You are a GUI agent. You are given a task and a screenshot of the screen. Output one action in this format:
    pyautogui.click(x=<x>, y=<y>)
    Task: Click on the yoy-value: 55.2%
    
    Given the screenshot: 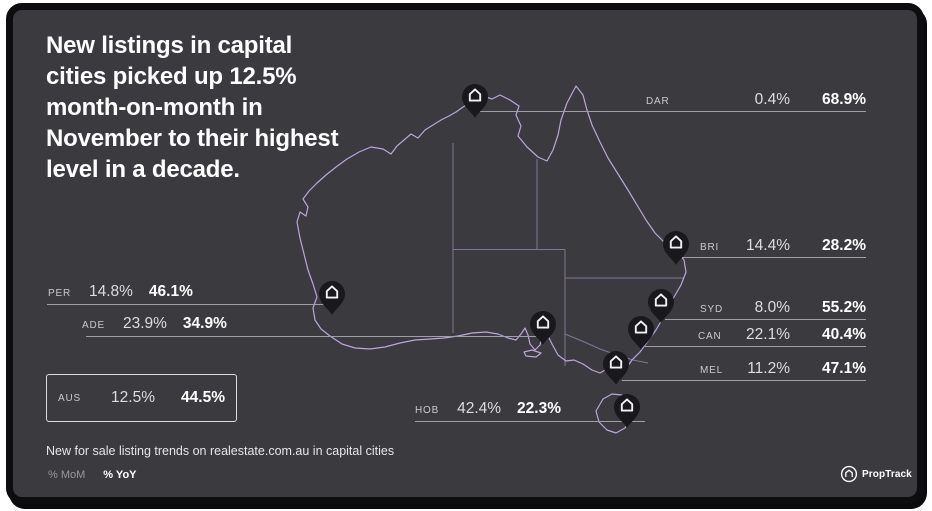 What is the action you would take?
    pyautogui.click(x=844, y=307)
    